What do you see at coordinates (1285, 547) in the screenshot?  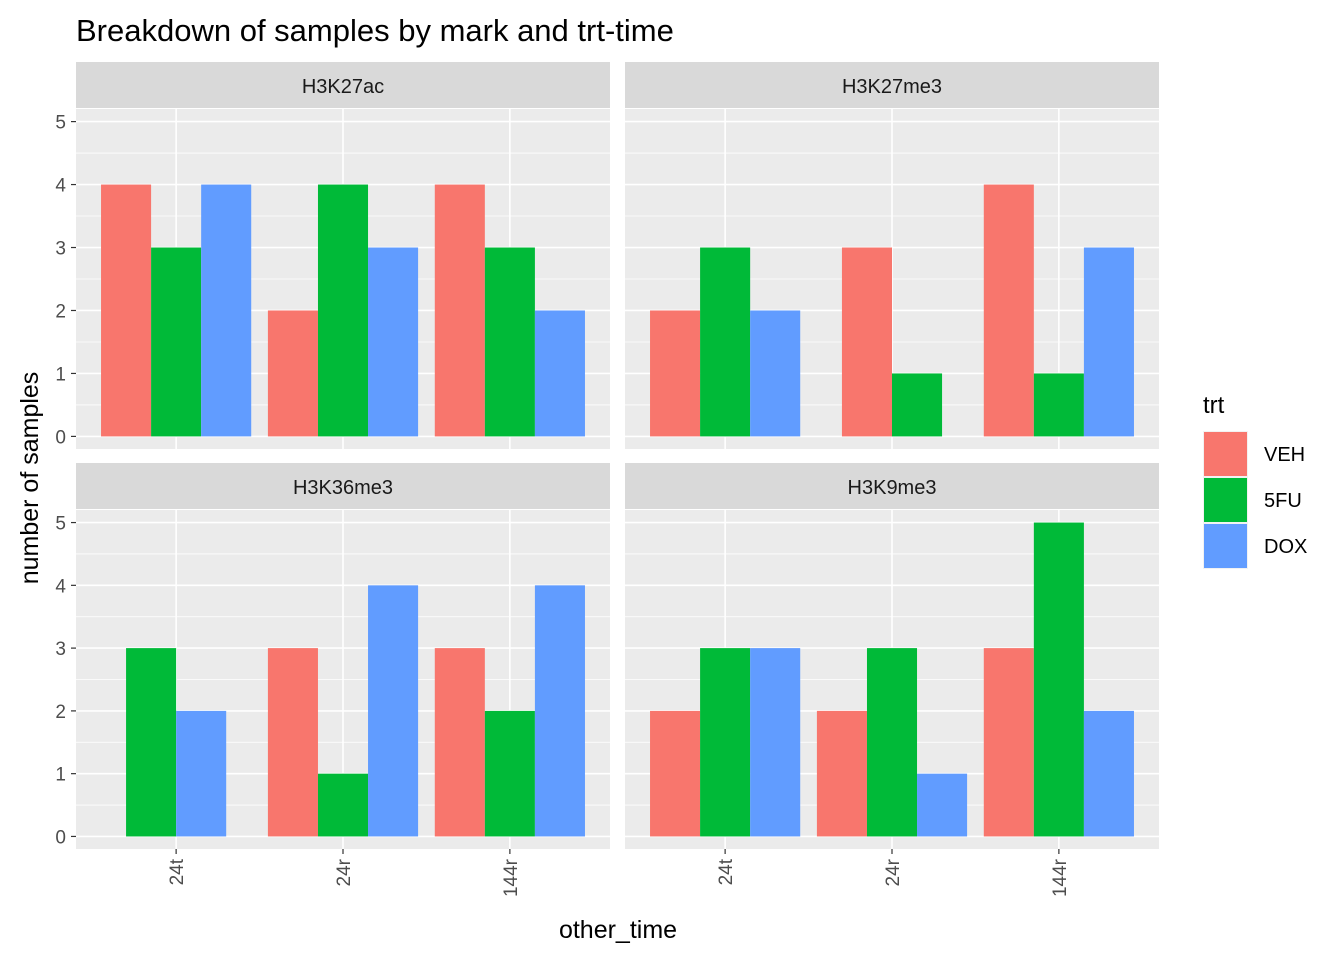 I see `legend-label: DOX` at bounding box center [1285, 547].